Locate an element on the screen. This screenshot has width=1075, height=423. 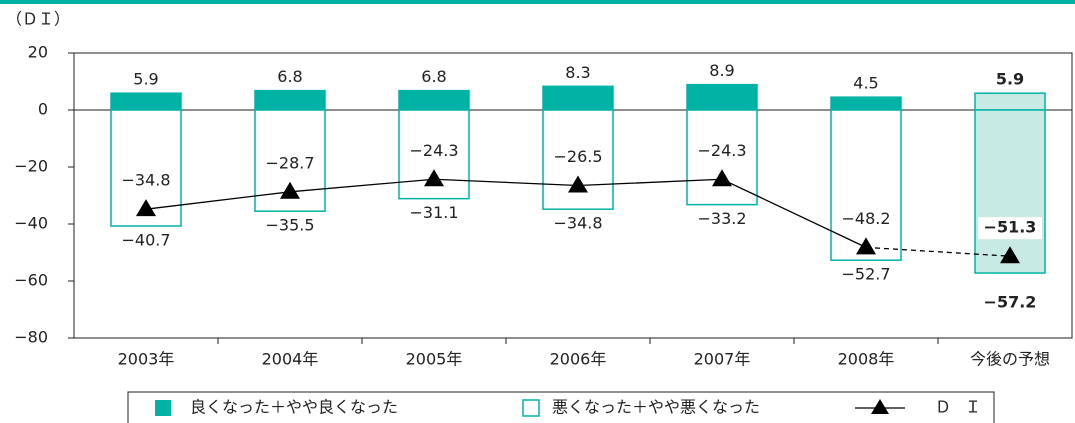
legend-box is located at coordinates (561, 407).